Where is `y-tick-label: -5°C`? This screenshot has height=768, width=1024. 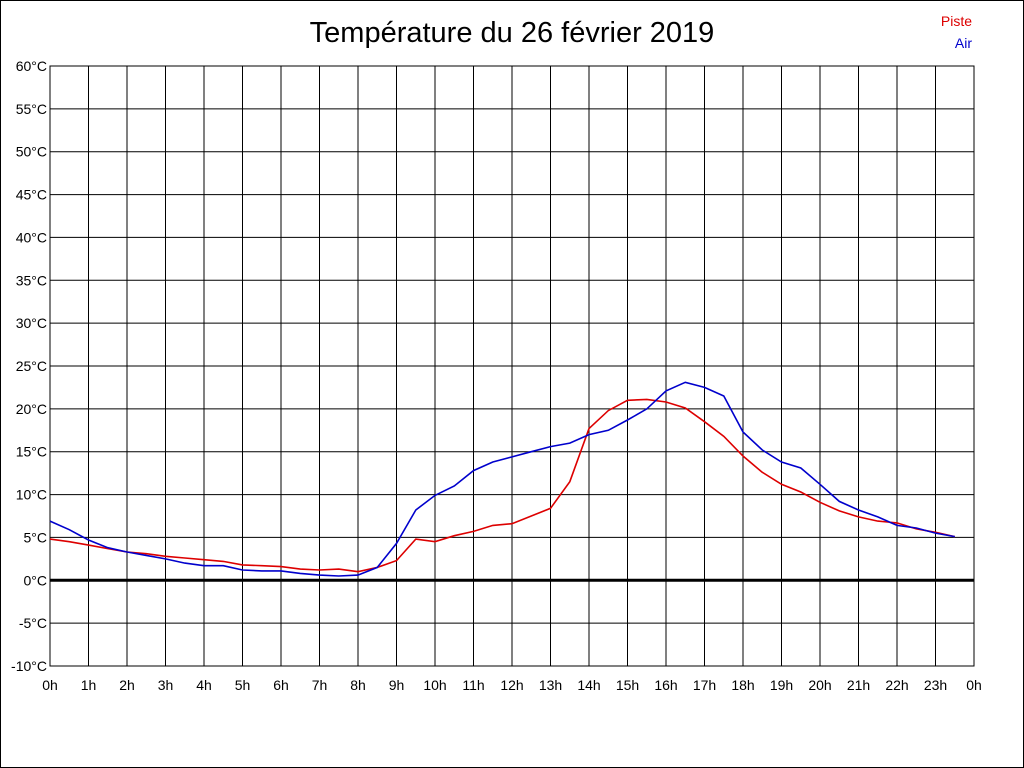
y-tick-label: -5°C is located at coordinates (33, 623).